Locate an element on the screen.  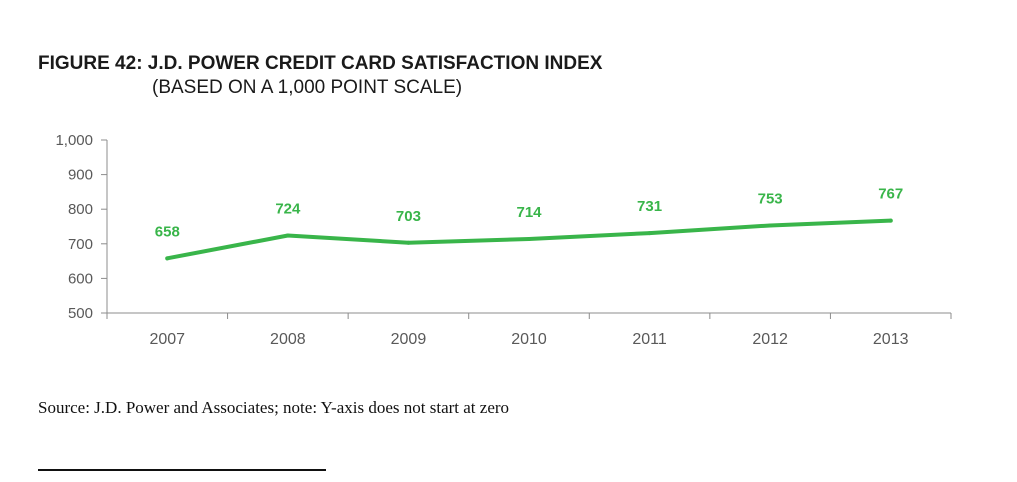
data-labels: 658 724 703 714 731 753 767 is located at coordinates (529, 213).